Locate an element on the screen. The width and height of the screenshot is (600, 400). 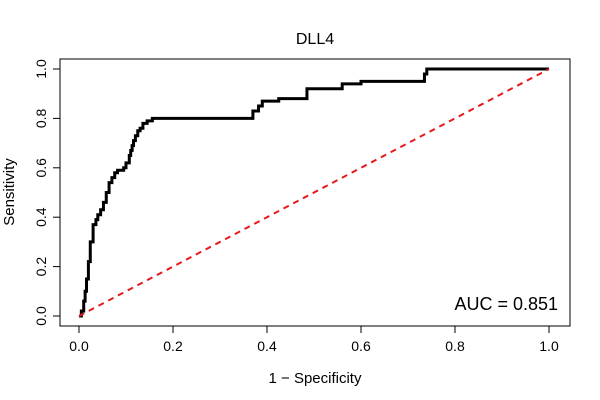
chart-title: DLL4 is located at coordinates (315, 39).